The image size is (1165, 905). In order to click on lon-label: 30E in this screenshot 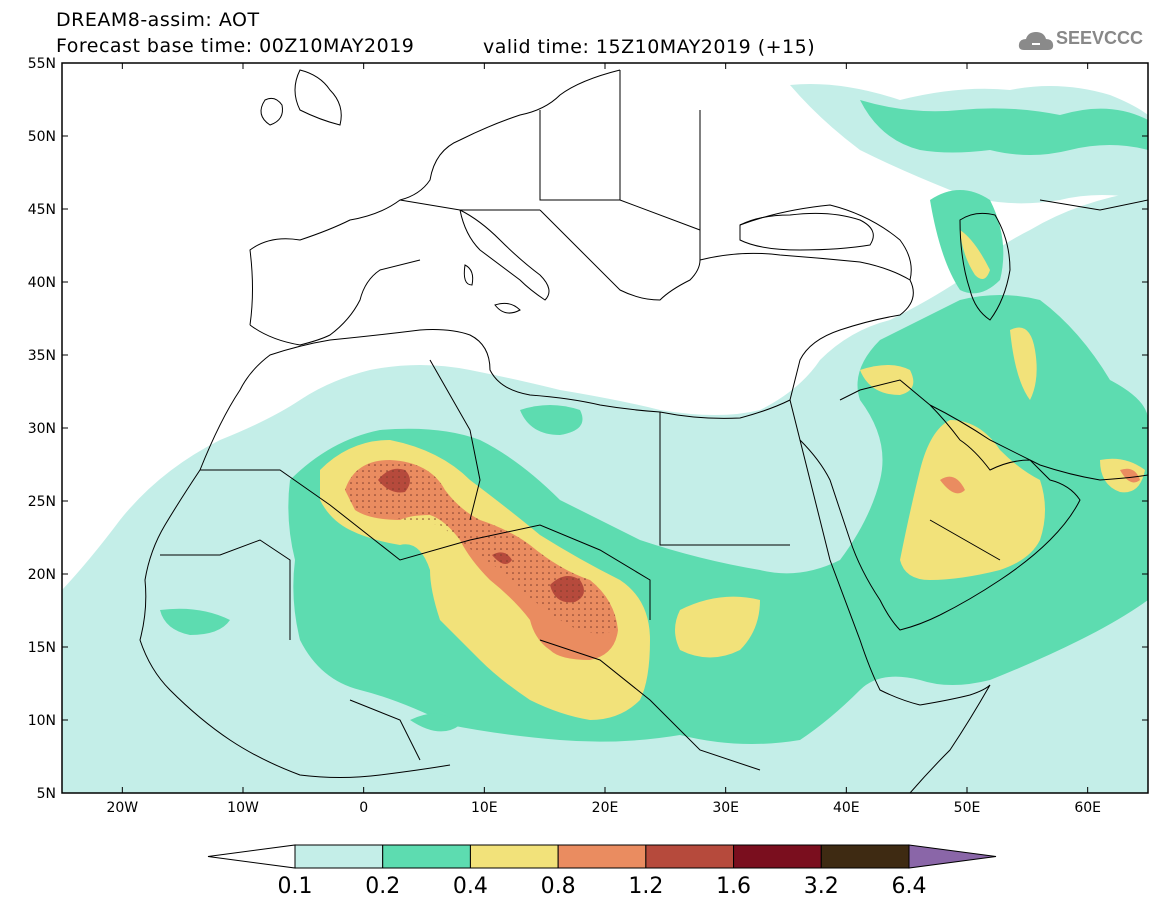, I will do `click(725, 808)`.